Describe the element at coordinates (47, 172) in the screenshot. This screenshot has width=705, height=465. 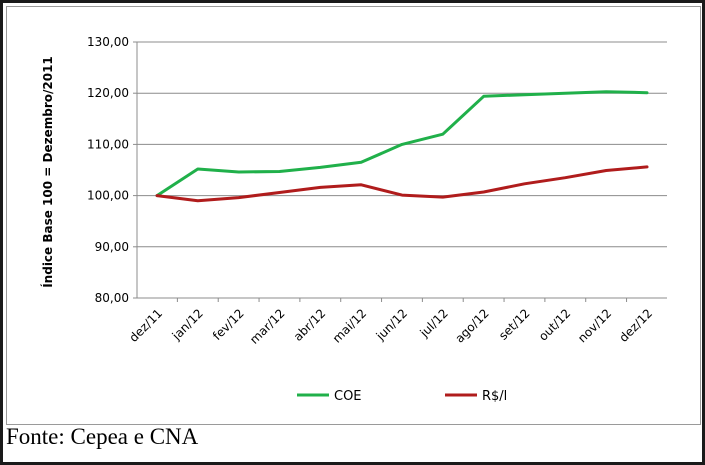
I see `y-axis-label: Índice Base 100 = Dezembro/2011` at that location.